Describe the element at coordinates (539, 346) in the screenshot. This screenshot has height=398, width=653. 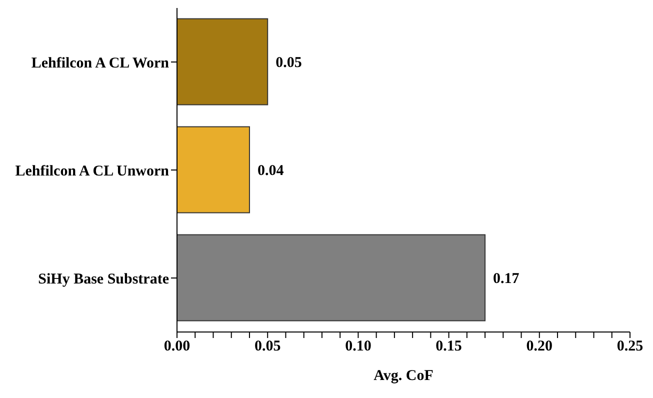
I see `x-tick-label: 0.20` at that location.